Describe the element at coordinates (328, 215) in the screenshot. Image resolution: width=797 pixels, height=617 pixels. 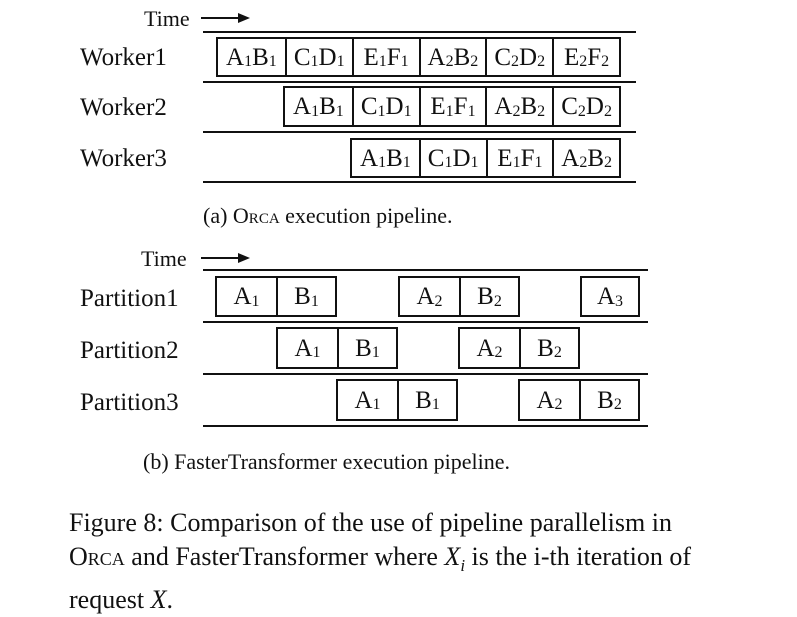
I see `orca-caption: (a) Orca execution pipeline.` at that location.